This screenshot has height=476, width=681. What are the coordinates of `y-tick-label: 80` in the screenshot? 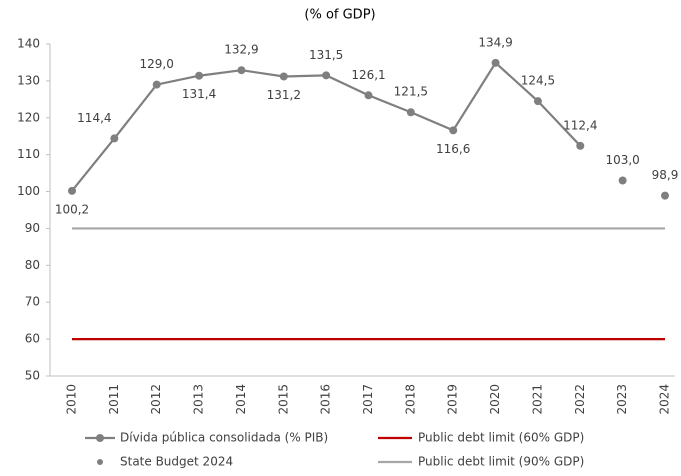 It's located at (32, 265).